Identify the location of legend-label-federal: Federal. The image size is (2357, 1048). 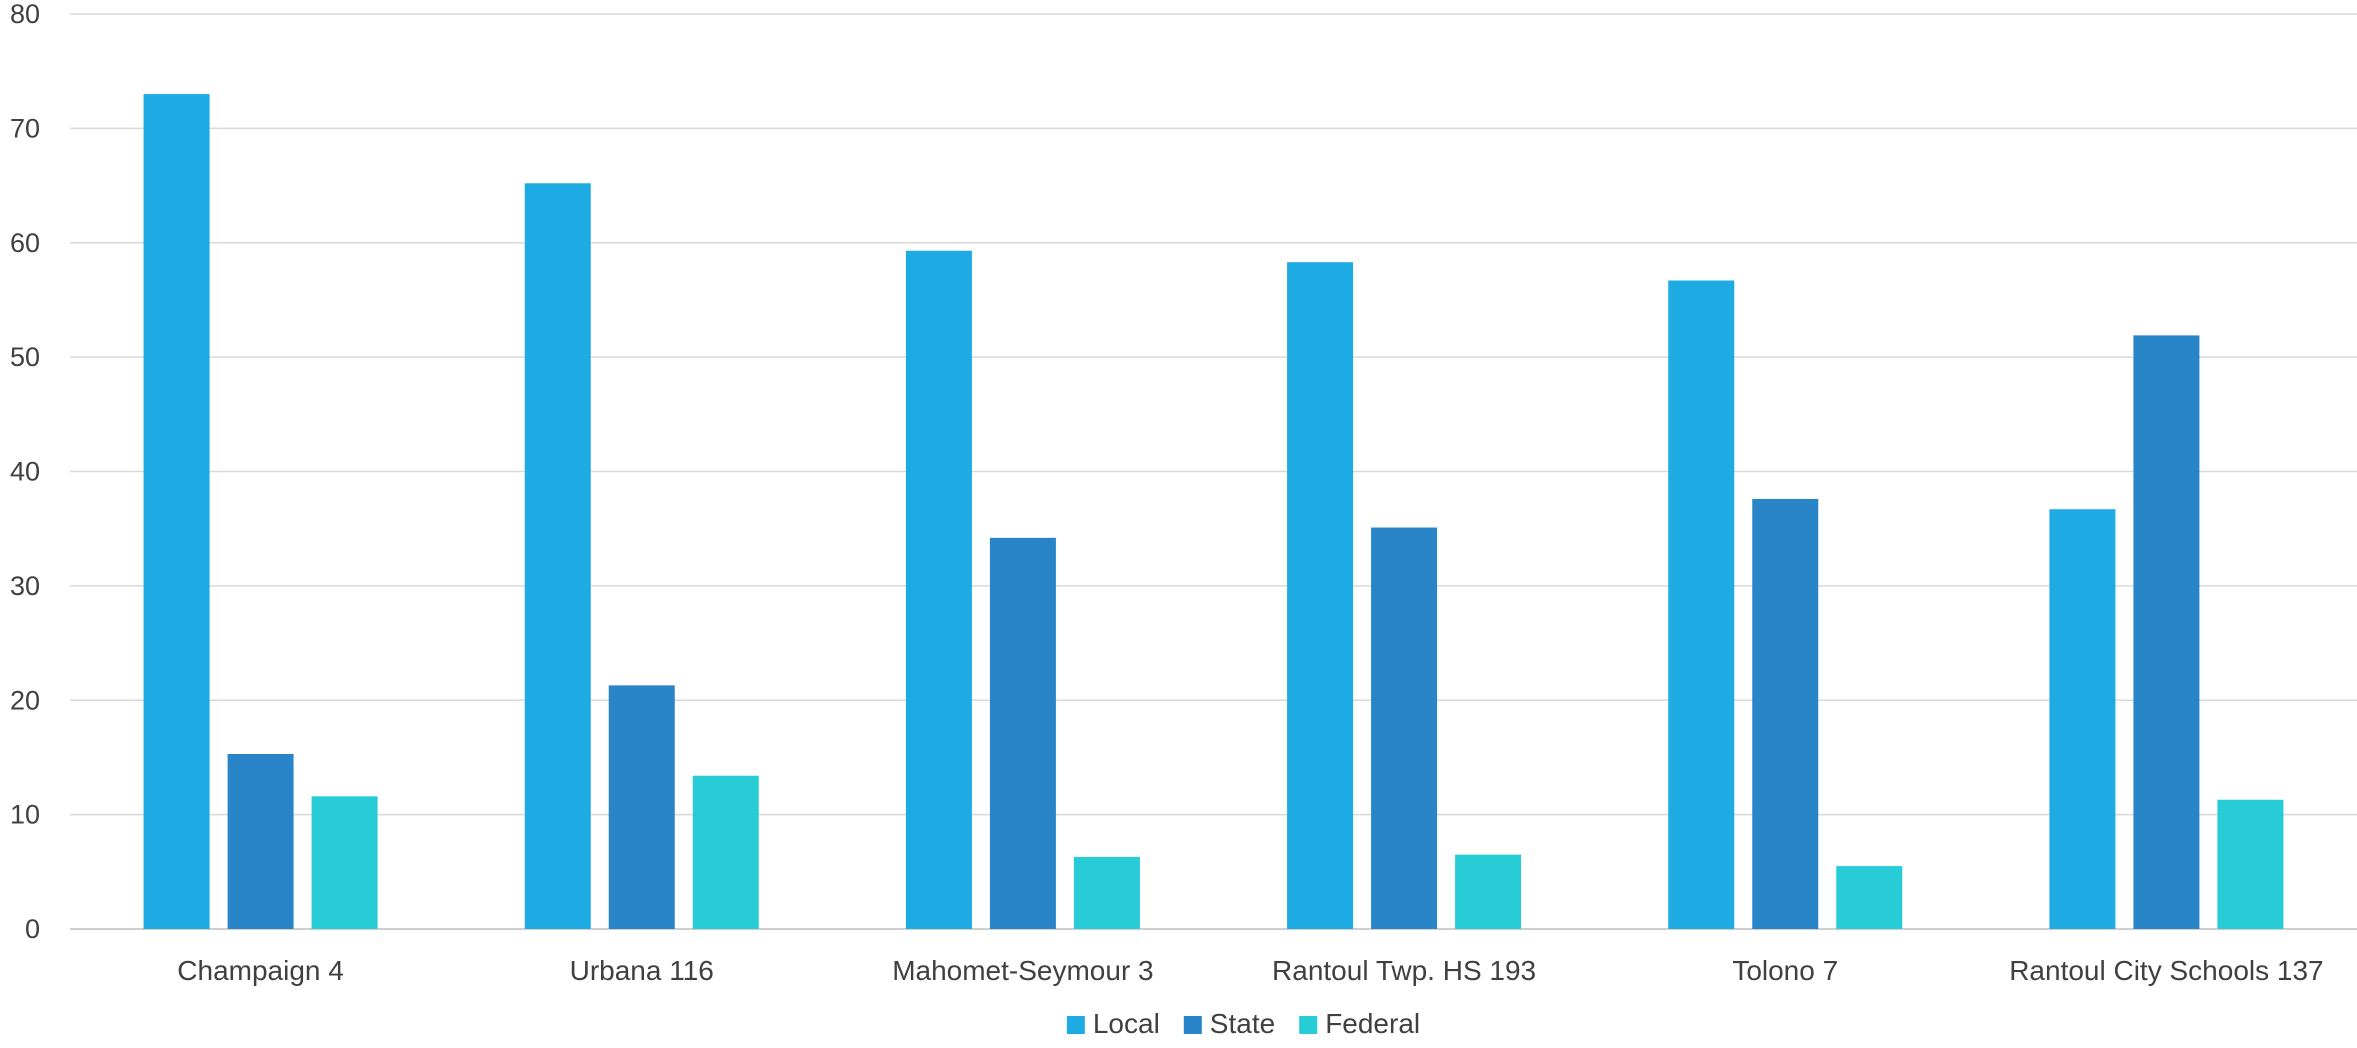
(1372, 1023).